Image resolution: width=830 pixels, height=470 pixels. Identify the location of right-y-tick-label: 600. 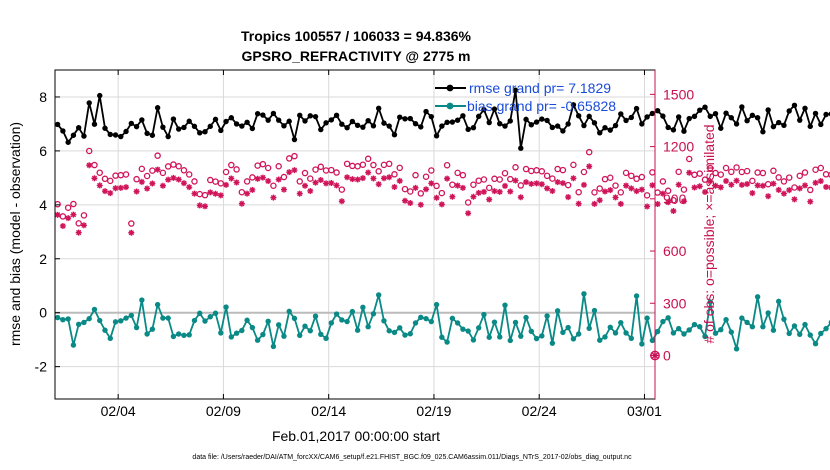
(675, 251).